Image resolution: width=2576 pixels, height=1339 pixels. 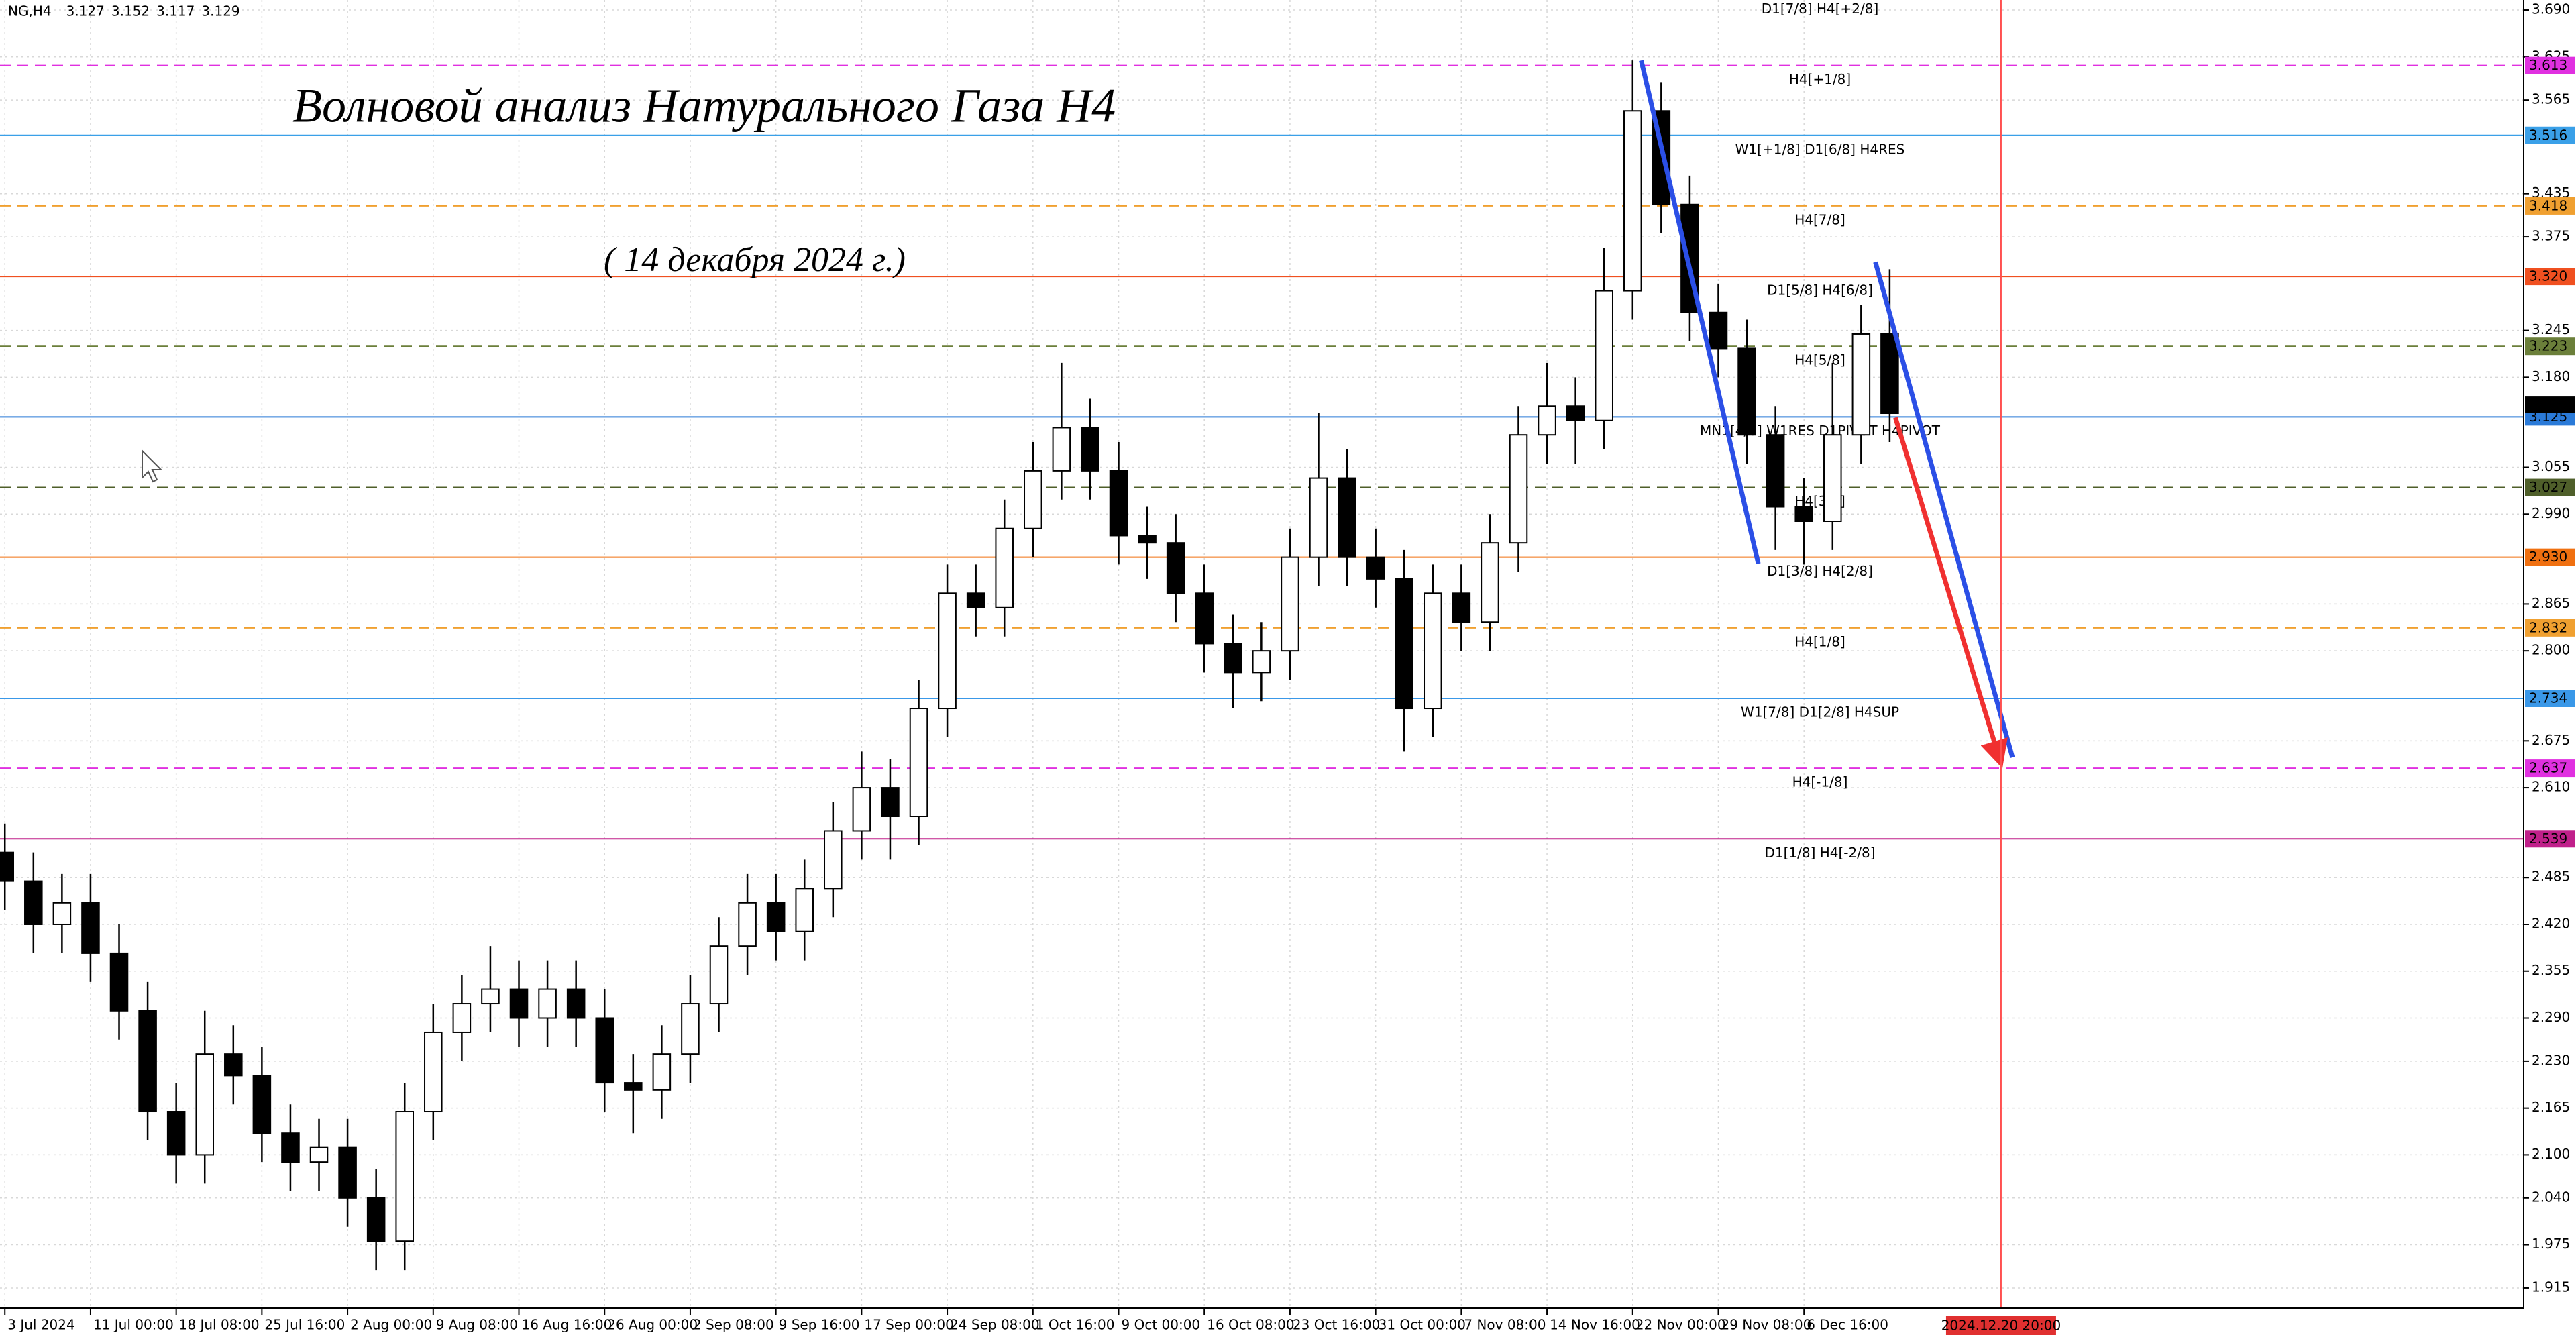 What do you see at coordinates (2548, 839) in the screenshot?
I see `level-price-label: 2.539` at bounding box center [2548, 839].